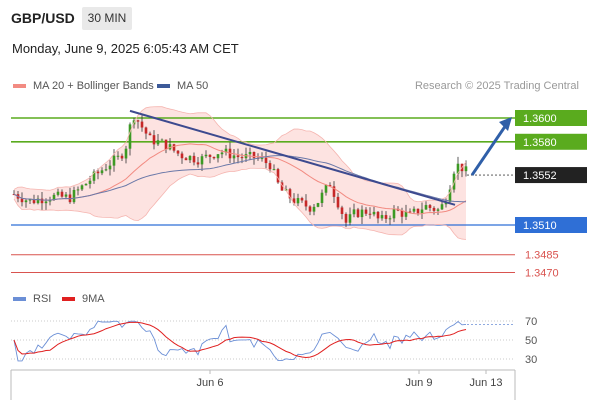 This screenshot has height=400, width=590. What do you see at coordinates (489, 150) in the screenshot?
I see `forecast-arrow-shaft` at bounding box center [489, 150].